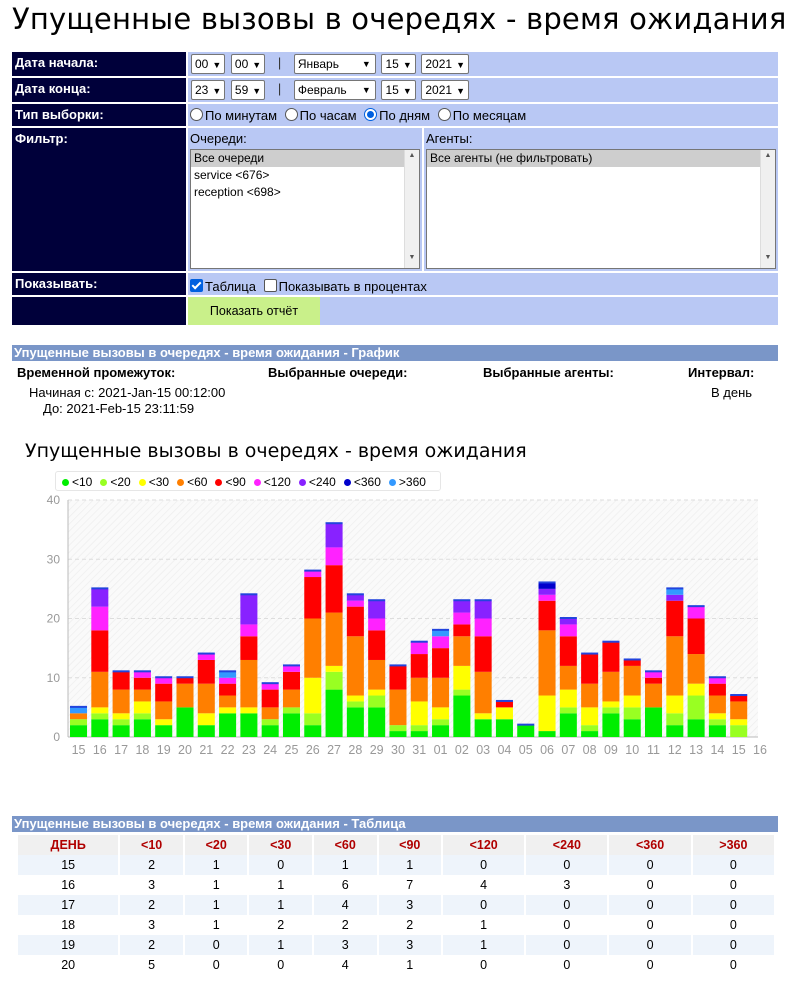 This screenshot has height=982, width=787. I want to click on list-item: service <676>, so click(232, 175).